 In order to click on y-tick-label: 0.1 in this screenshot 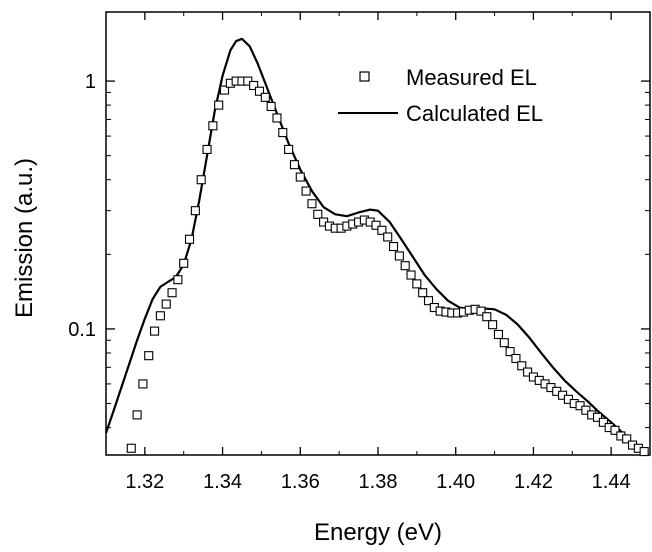, I will do `click(82, 330)`.